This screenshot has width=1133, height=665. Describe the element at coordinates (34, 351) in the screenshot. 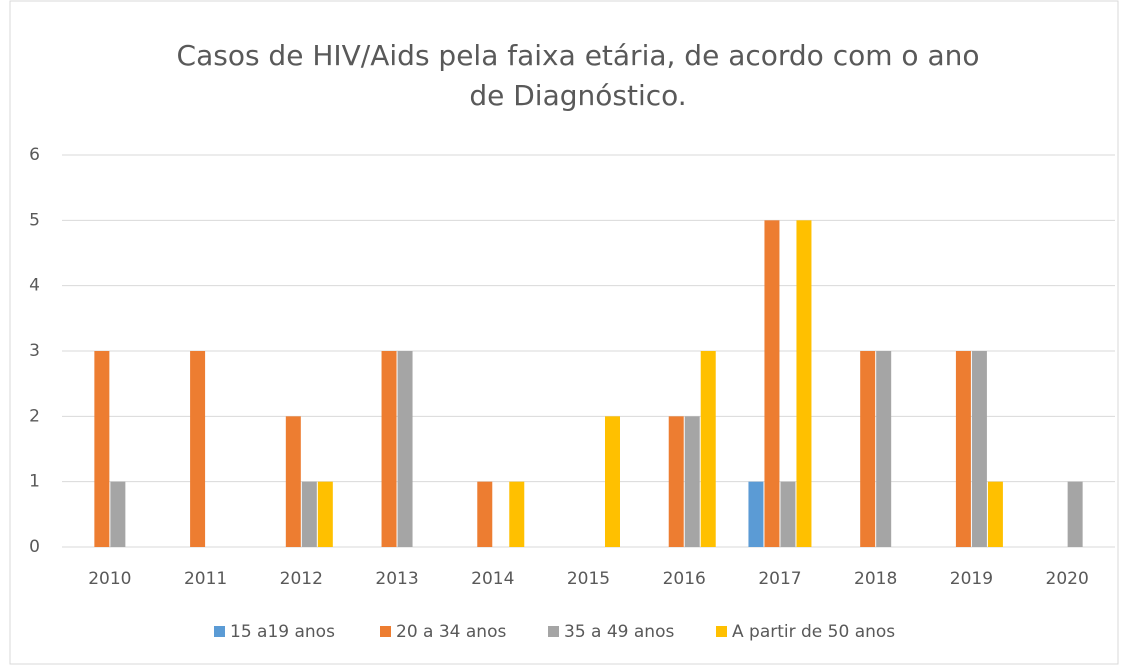

I see `y-tick-label: 3` at that location.